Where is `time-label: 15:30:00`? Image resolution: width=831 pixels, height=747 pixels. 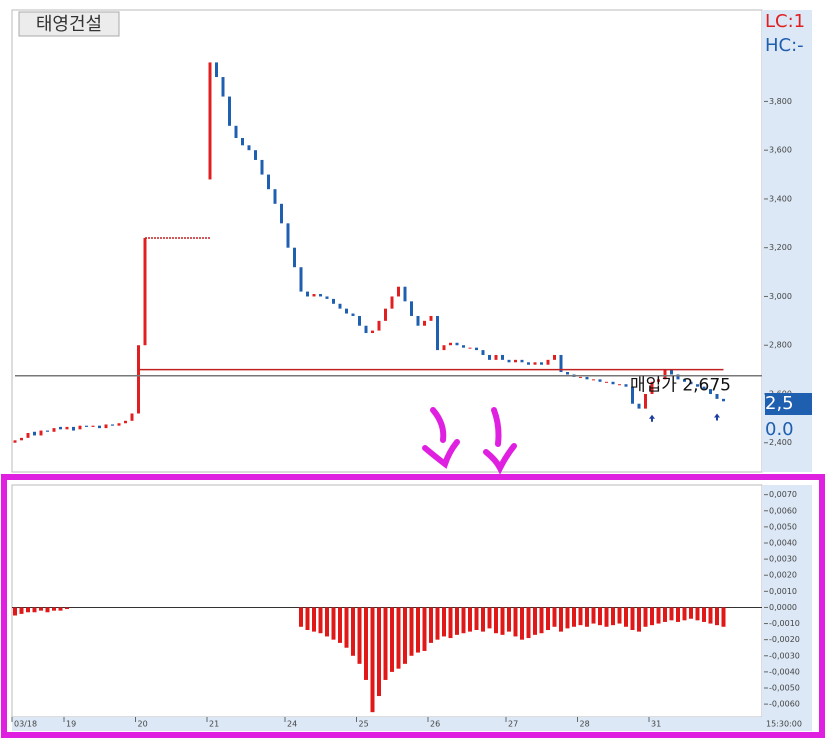 time-label: 15:30:00 is located at coordinates (784, 724).